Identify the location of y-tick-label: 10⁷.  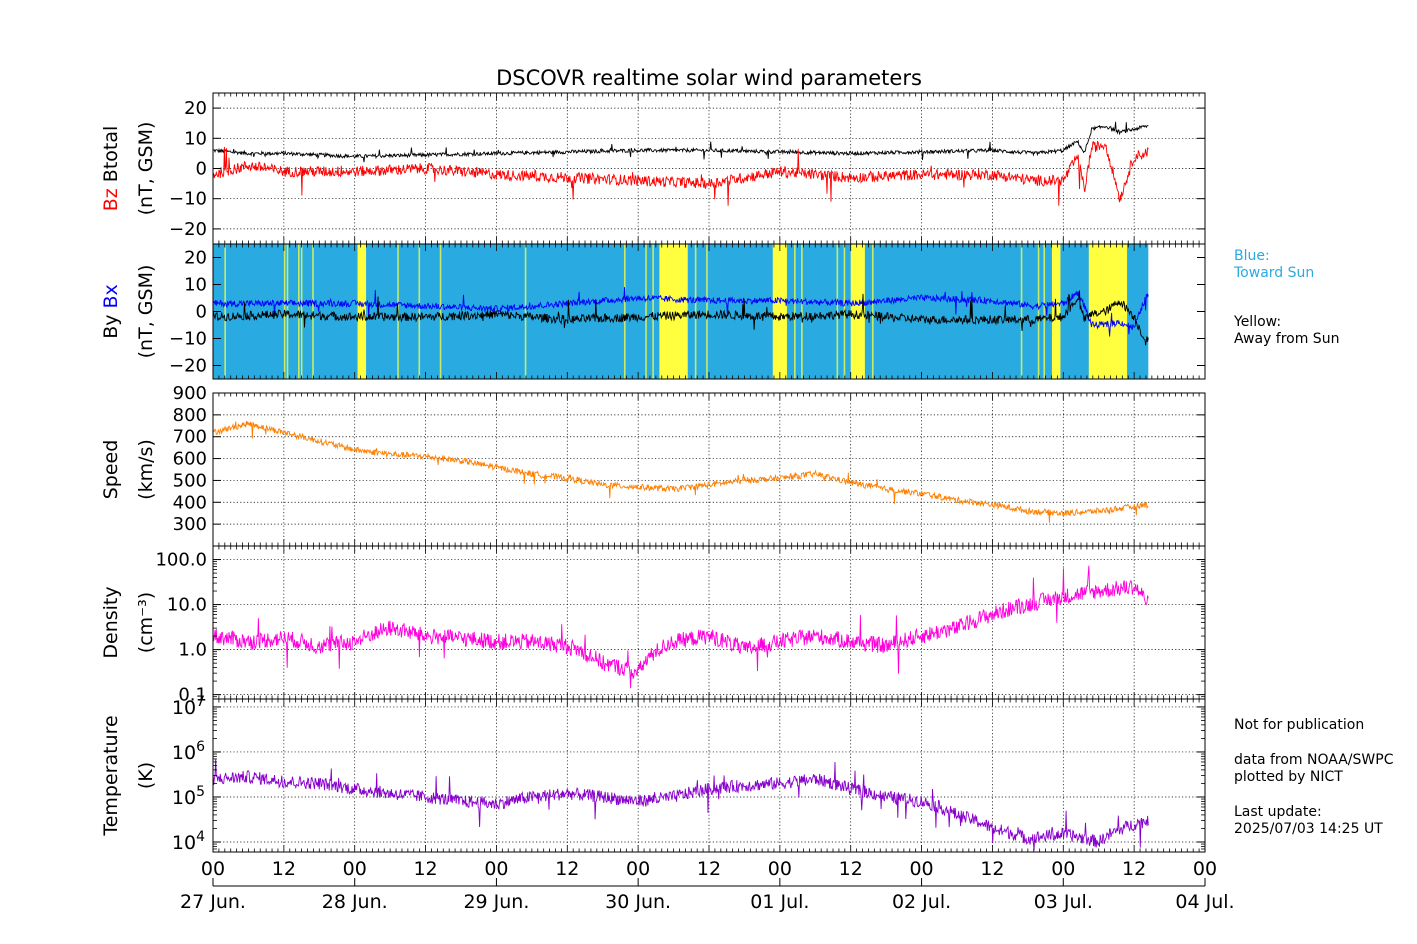
(188, 706).